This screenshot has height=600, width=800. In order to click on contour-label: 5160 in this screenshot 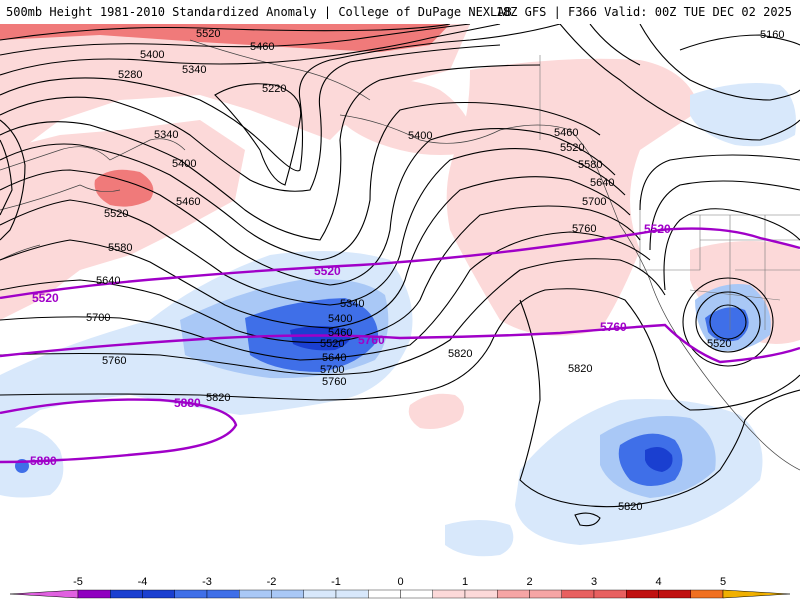, I will do `click(772, 35)`.